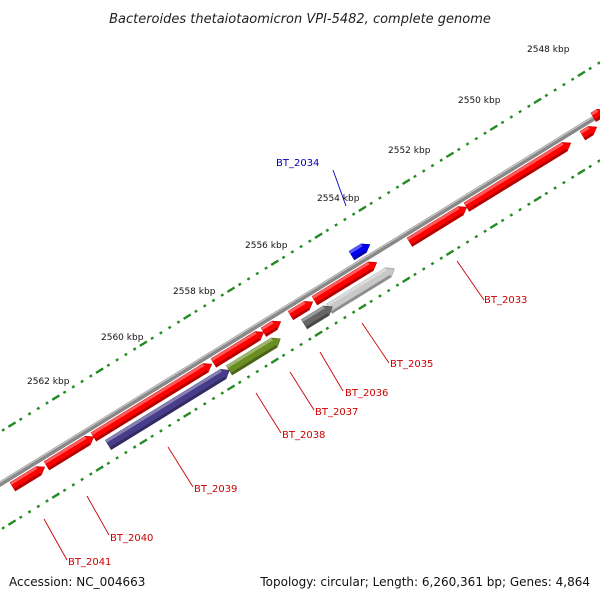  I want to click on gene-BT_2036-arrow, so click(316, 317).